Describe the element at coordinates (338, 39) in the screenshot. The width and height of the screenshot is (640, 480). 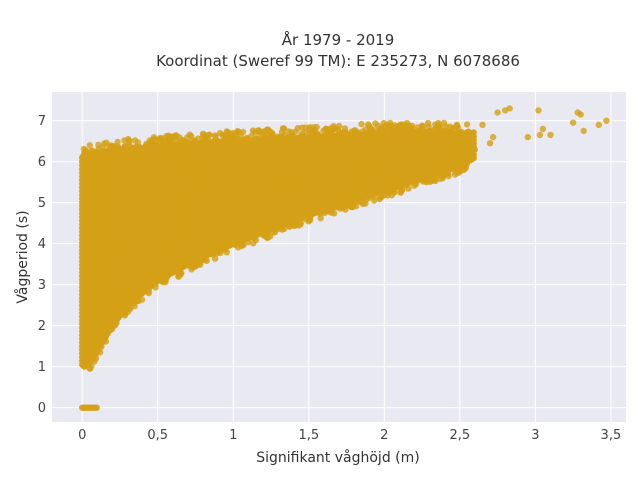
I see `chart-title-line-1: År 1979 - 2019` at that location.